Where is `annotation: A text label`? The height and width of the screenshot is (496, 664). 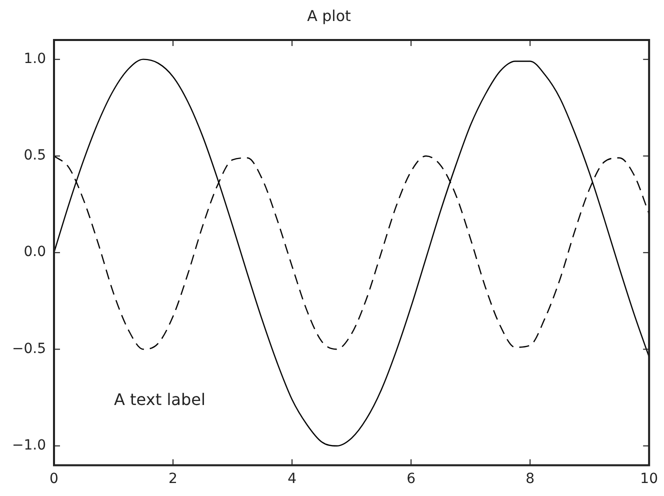 annotation: A text label is located at coordinates (160, 400).